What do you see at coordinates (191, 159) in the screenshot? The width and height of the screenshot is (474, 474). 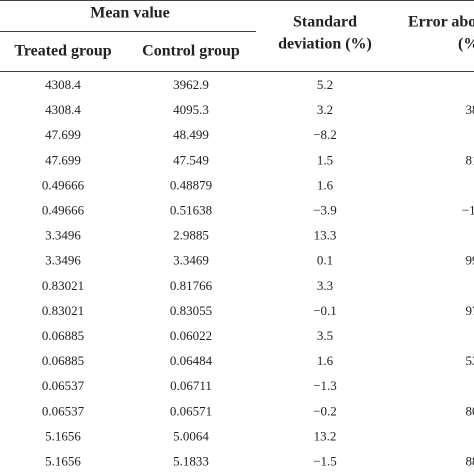 I see `table-cell: 47.549` at bounding box center [191, 159].